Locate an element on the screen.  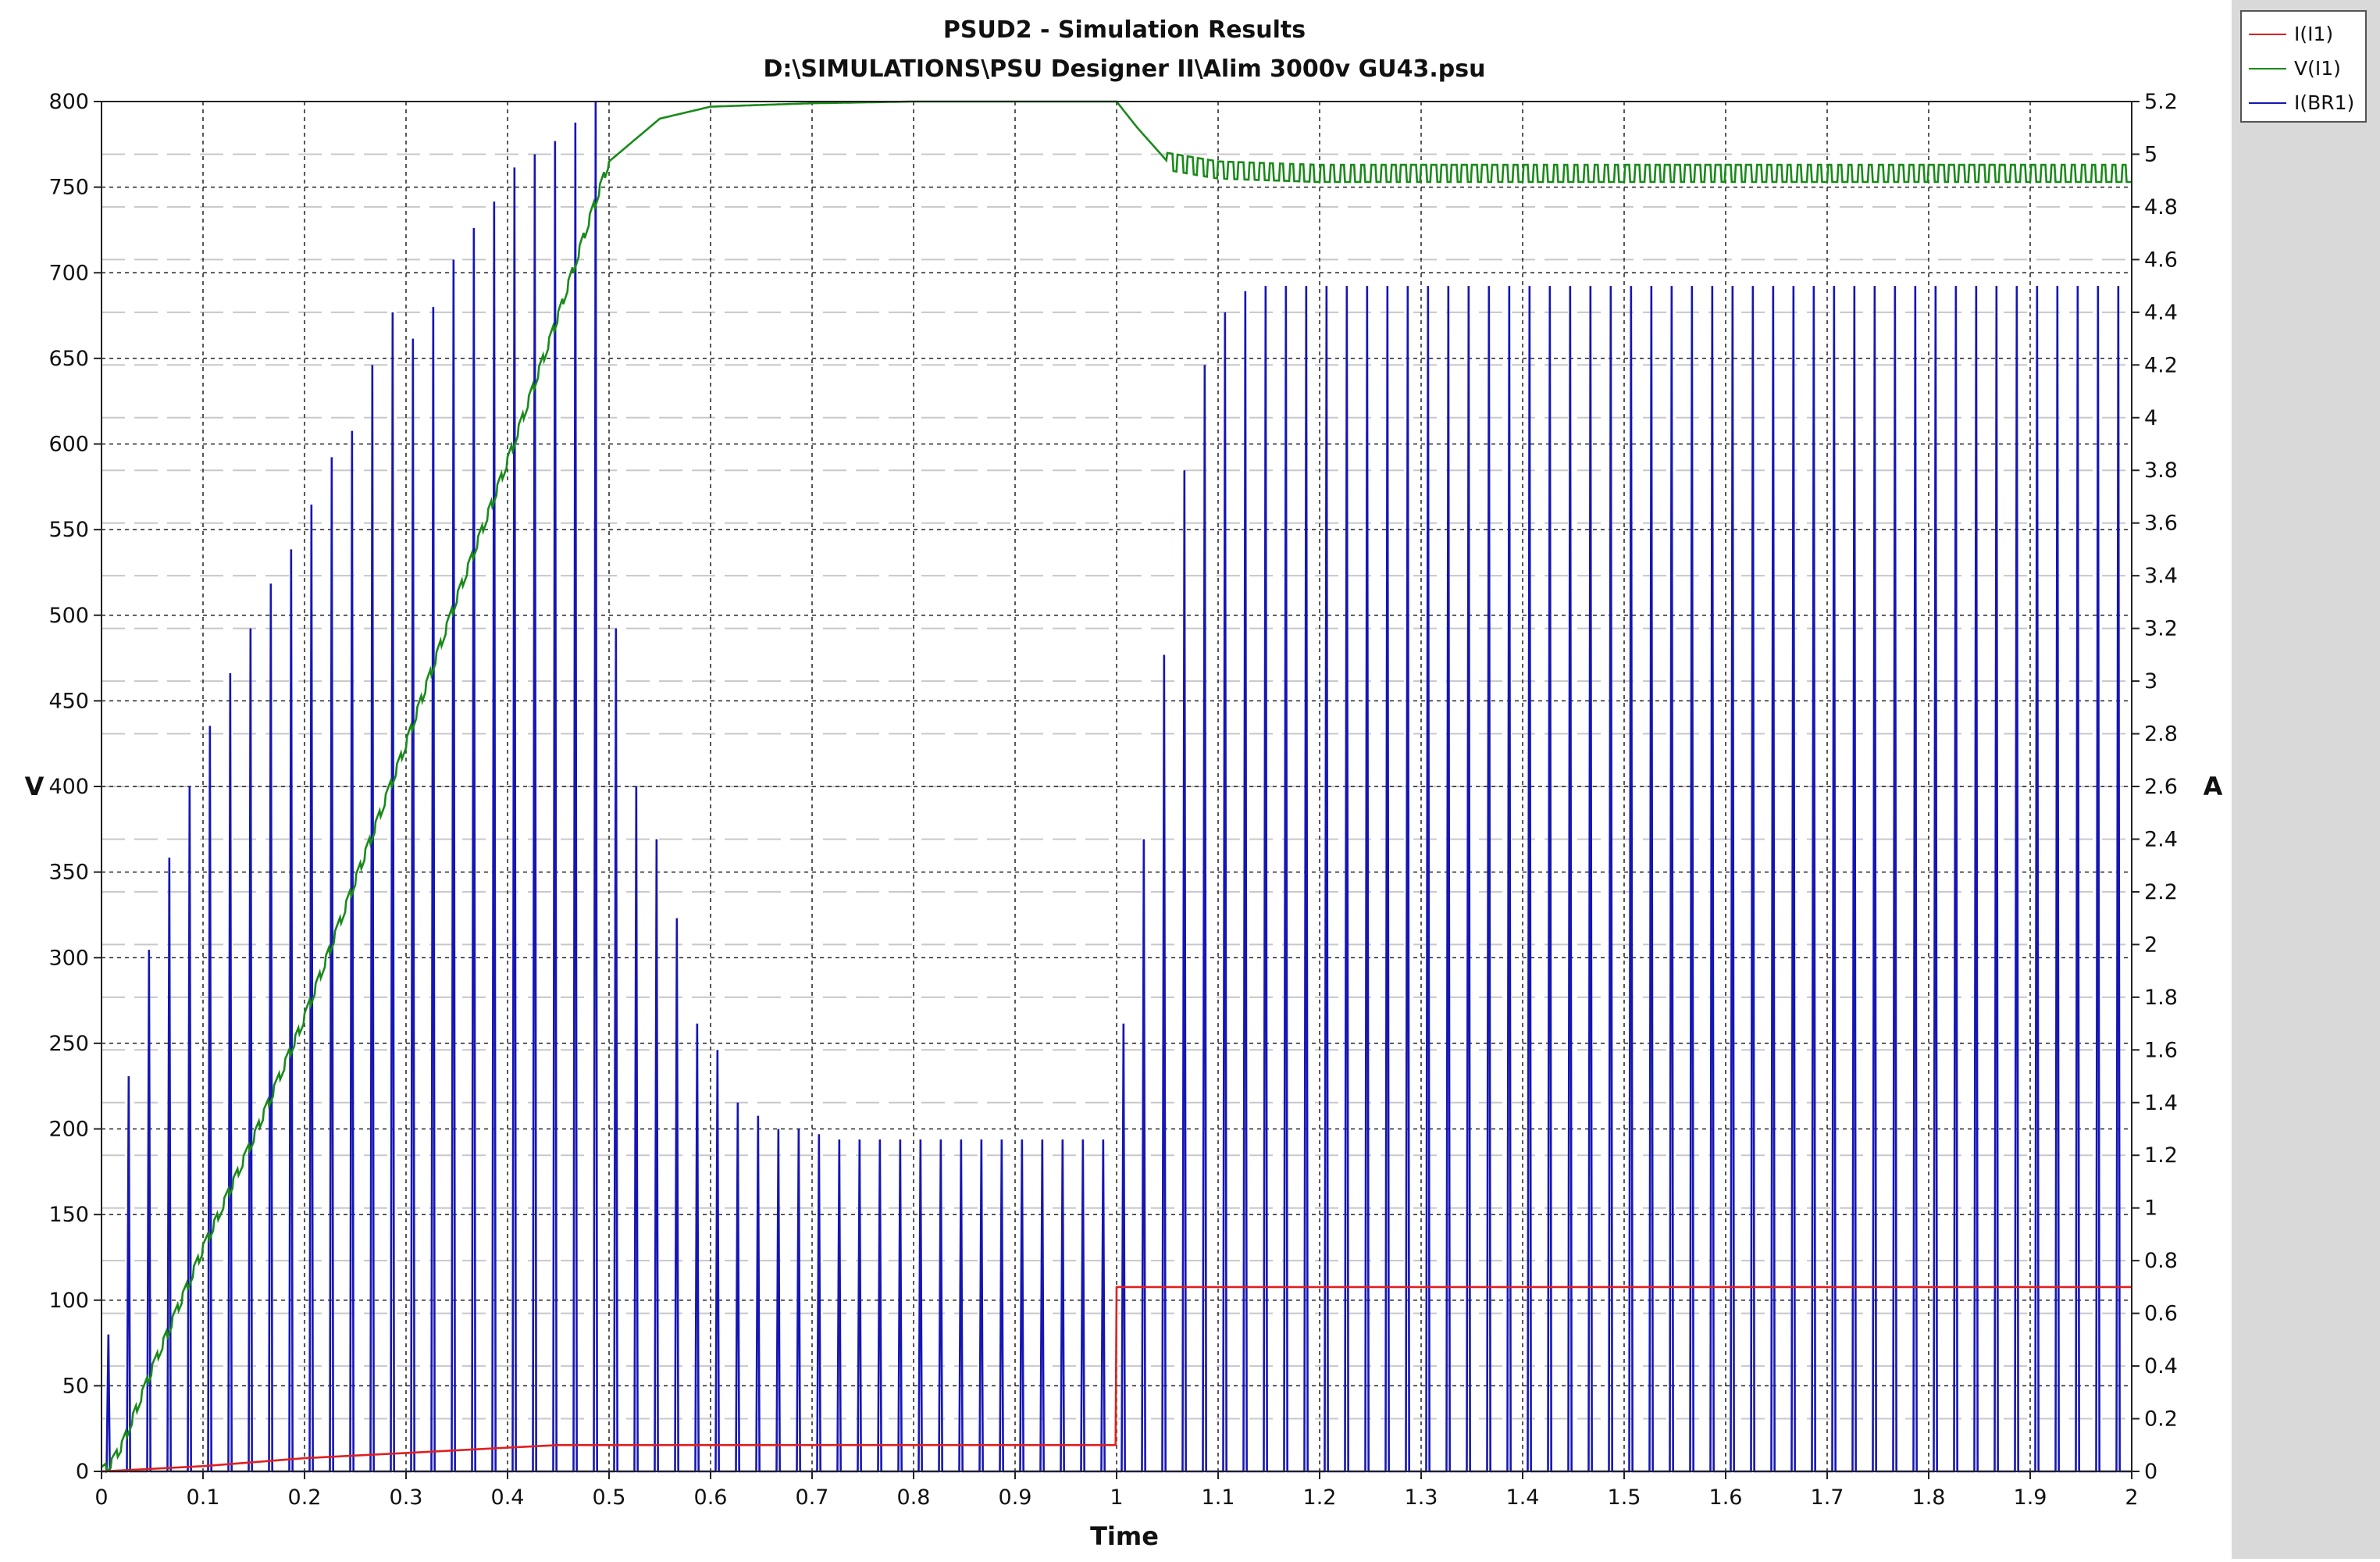
y-right-tick-label: 0.6 is located at coordinates (2161, 1314).